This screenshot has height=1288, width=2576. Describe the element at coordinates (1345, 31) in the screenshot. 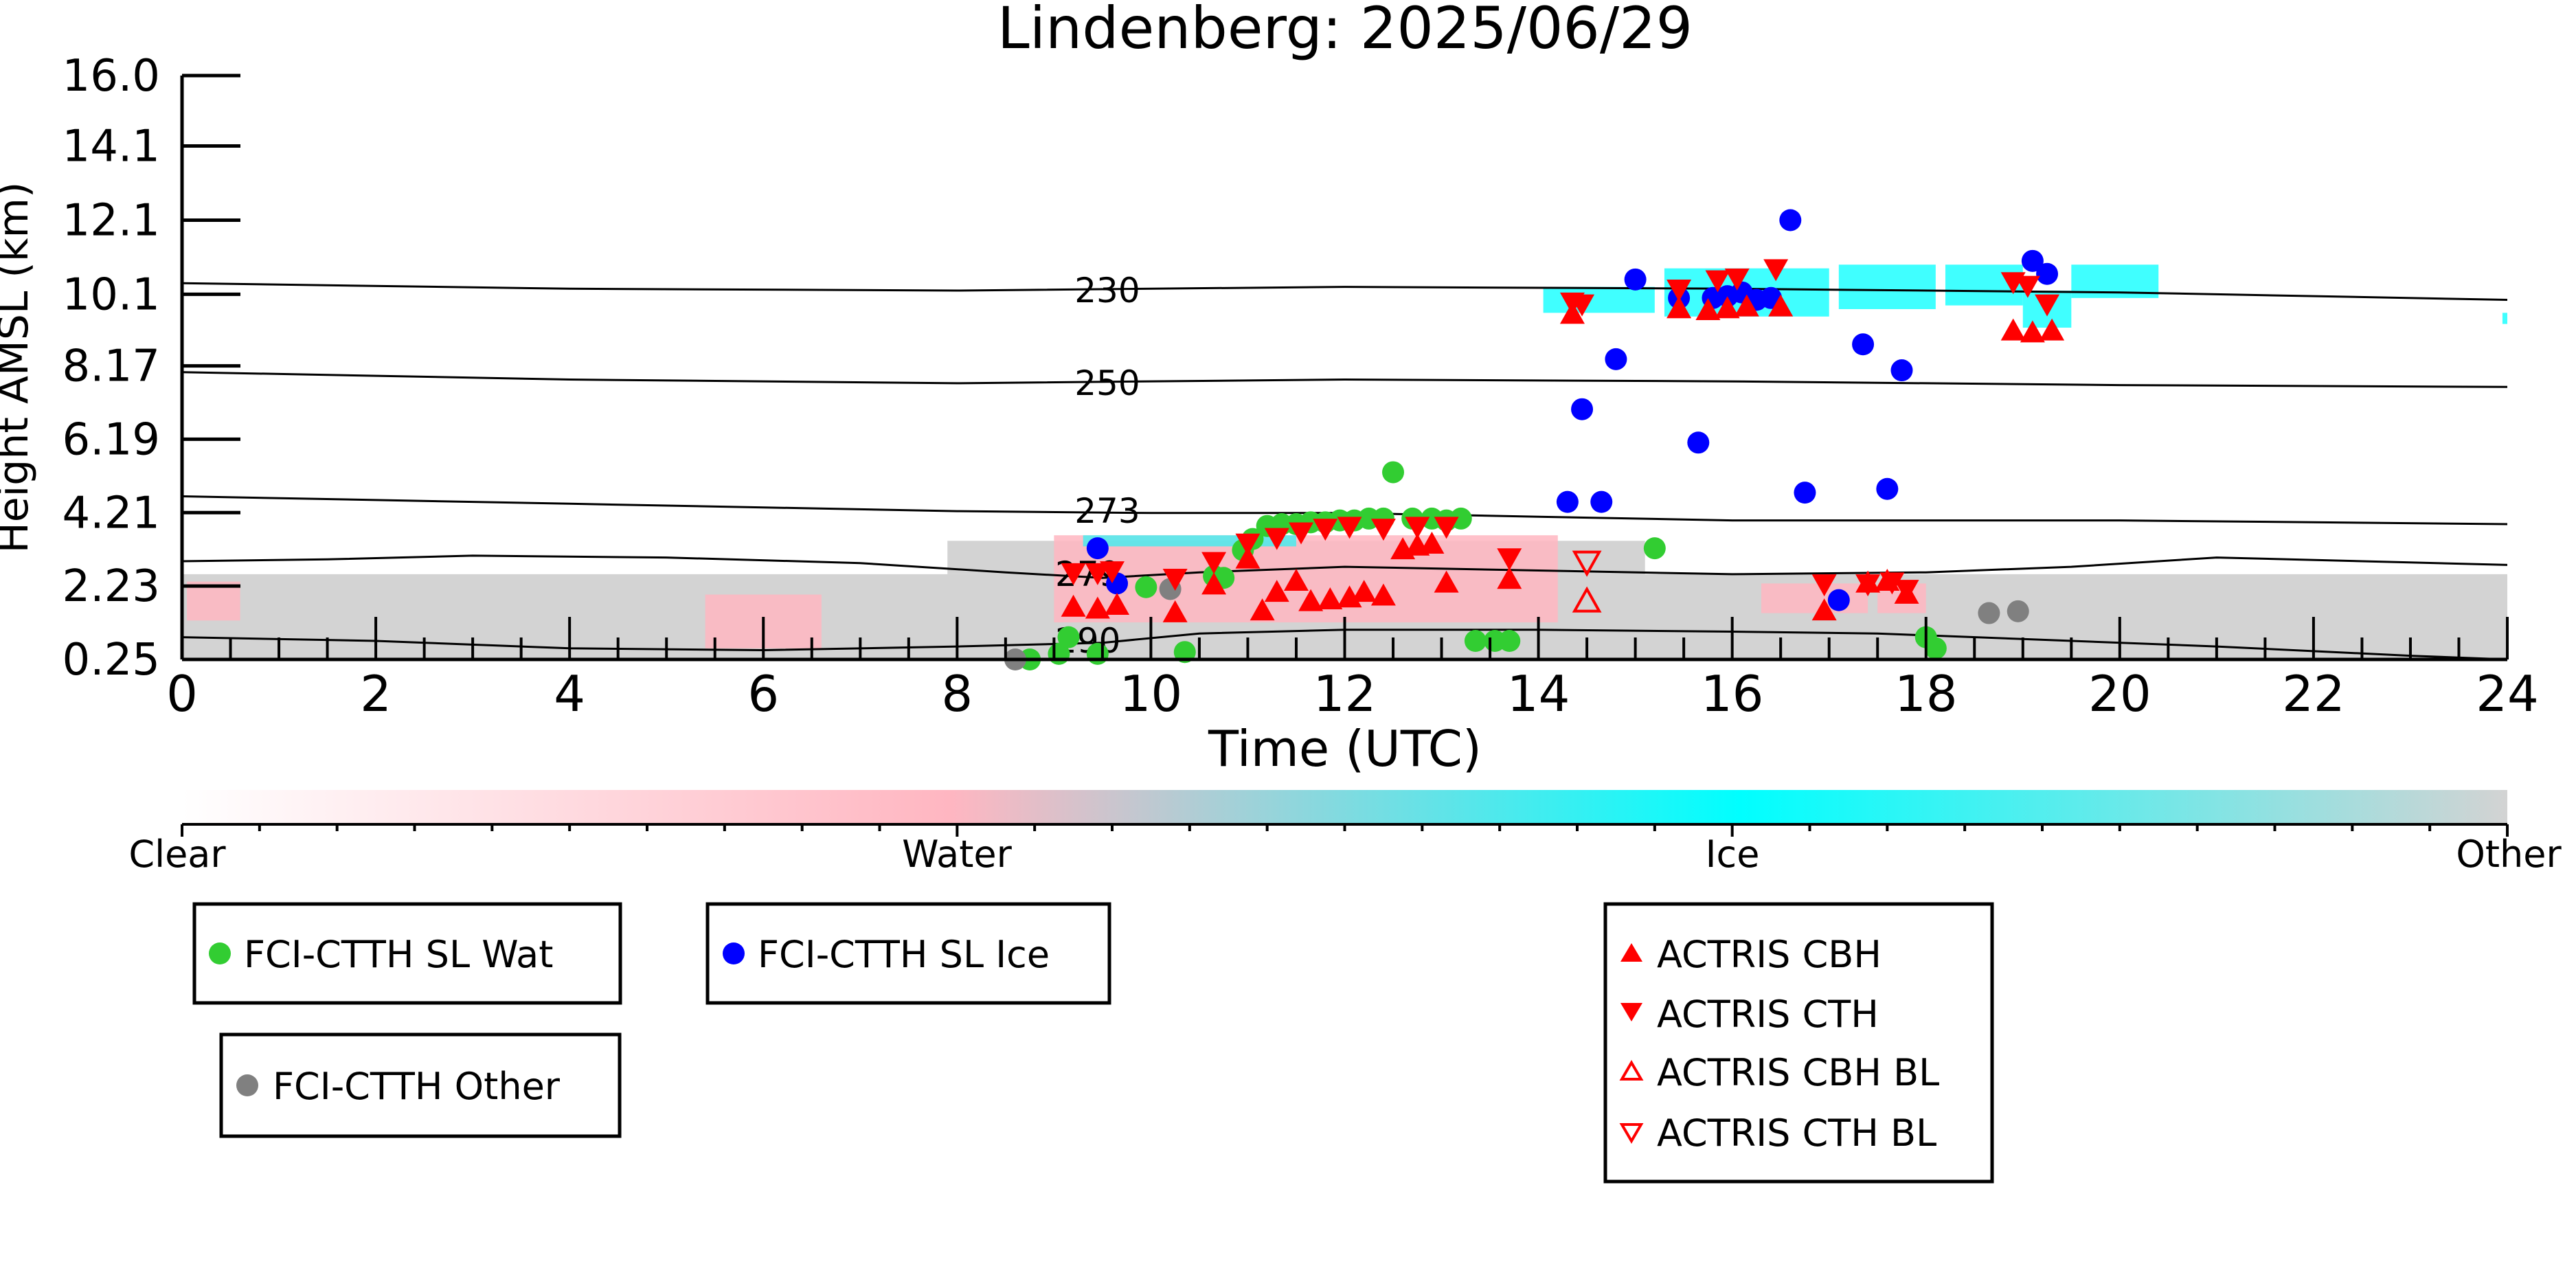

I see `chart-title: Lindenberg: 2025/06/29` at that location.